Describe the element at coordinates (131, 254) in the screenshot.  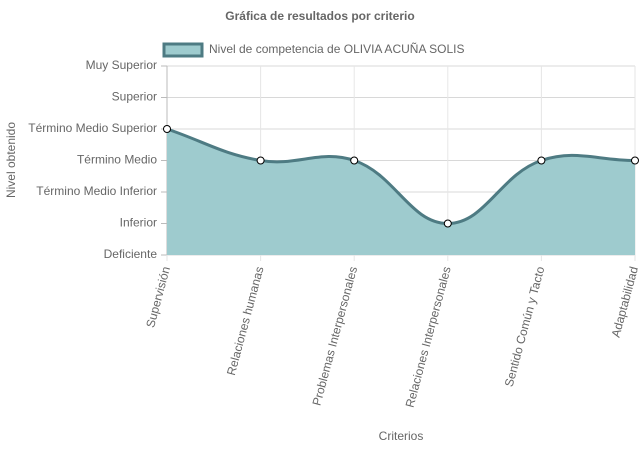
I see `y-tick-label: Deficiente` at that location.